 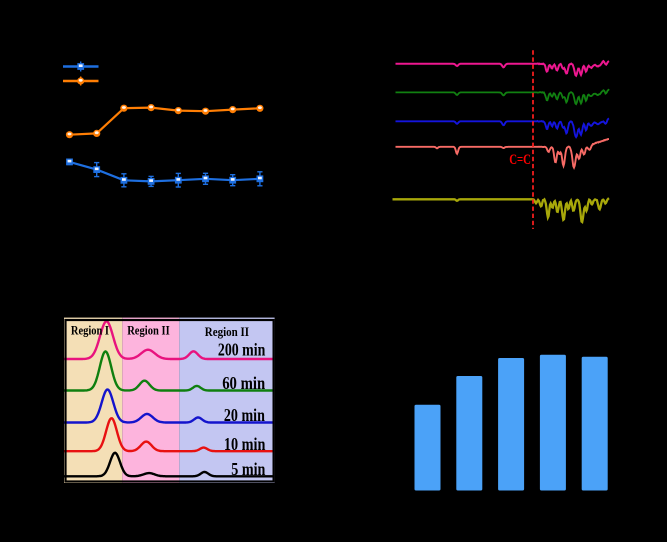 I want to click on svg-text: C=C, so click(x=520, y=160).